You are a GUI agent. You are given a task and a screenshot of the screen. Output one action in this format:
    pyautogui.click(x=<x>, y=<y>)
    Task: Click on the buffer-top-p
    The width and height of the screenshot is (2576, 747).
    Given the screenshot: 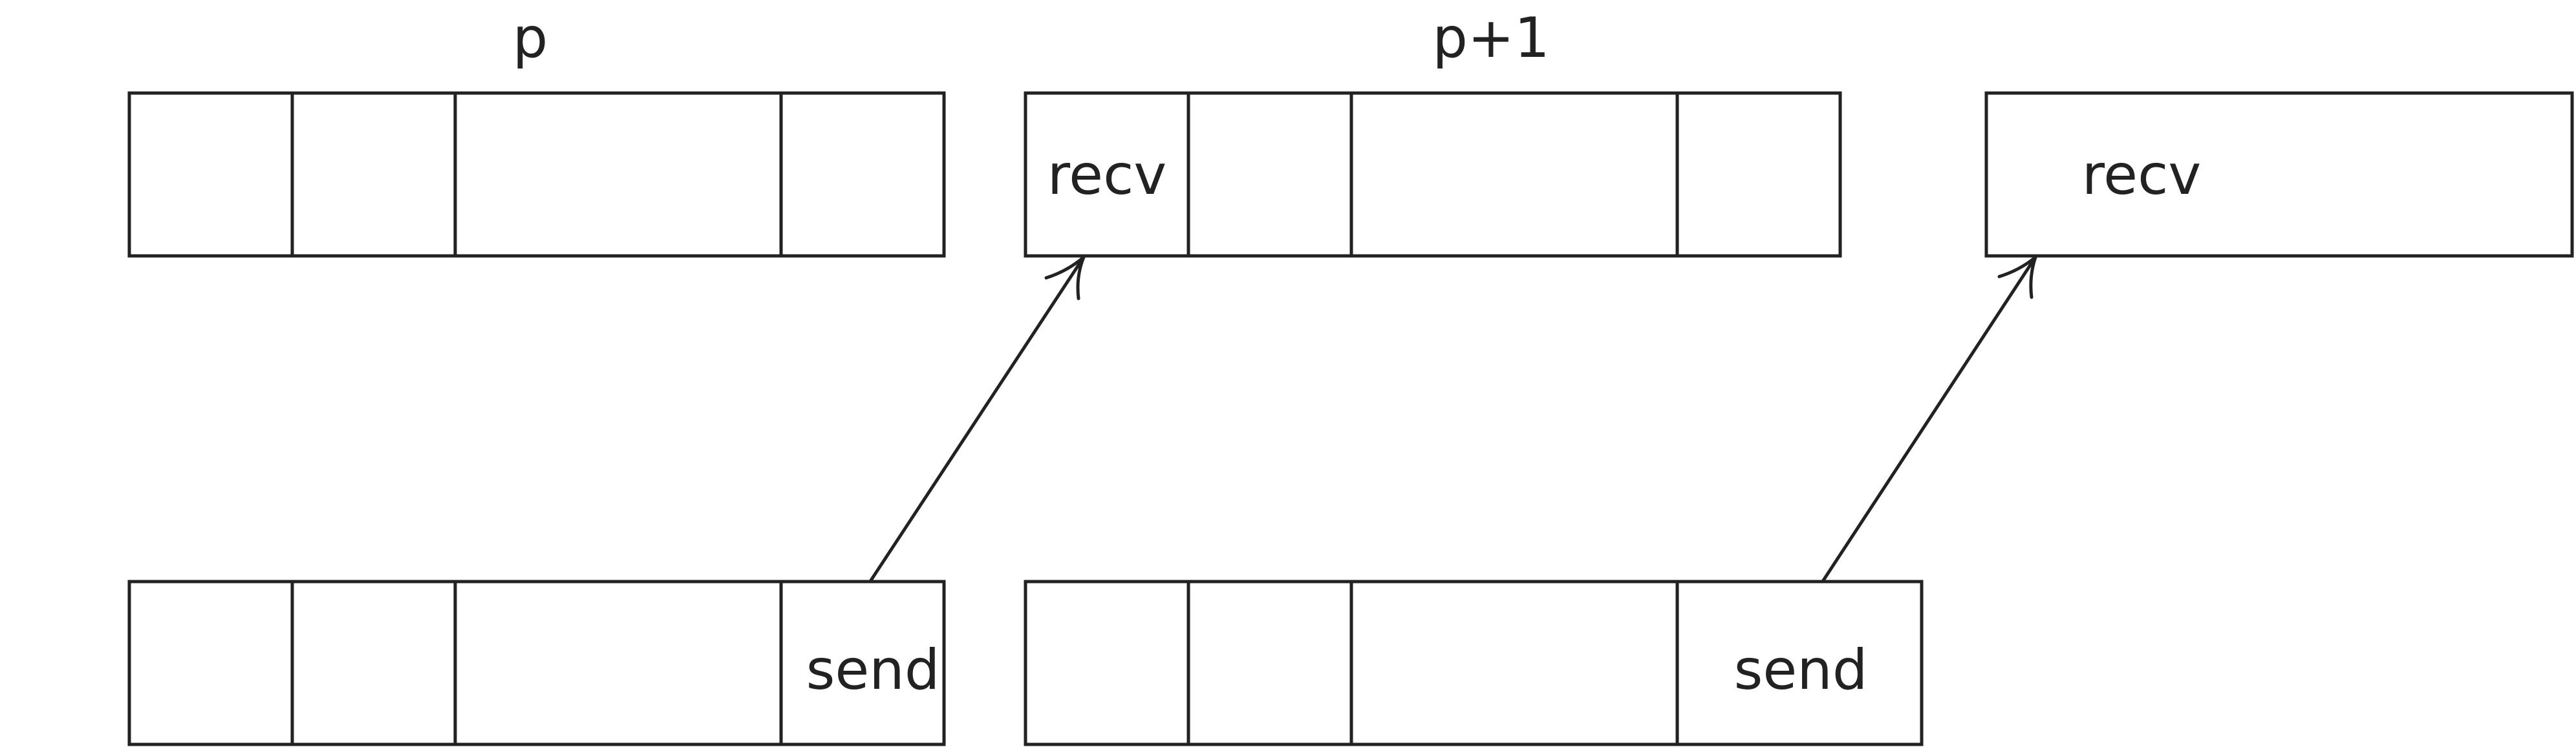 What is the action you would take?
    pyautogui.click(x=536, y=174)
    